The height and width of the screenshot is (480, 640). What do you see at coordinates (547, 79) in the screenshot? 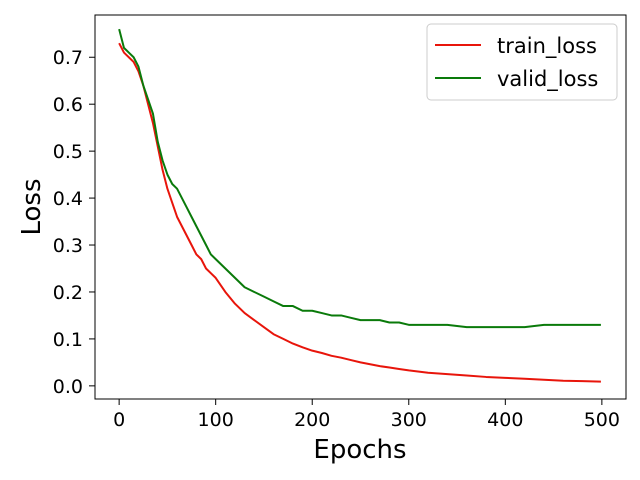
I see `legend-label: valid_loss` at bounding box center [547, 79].